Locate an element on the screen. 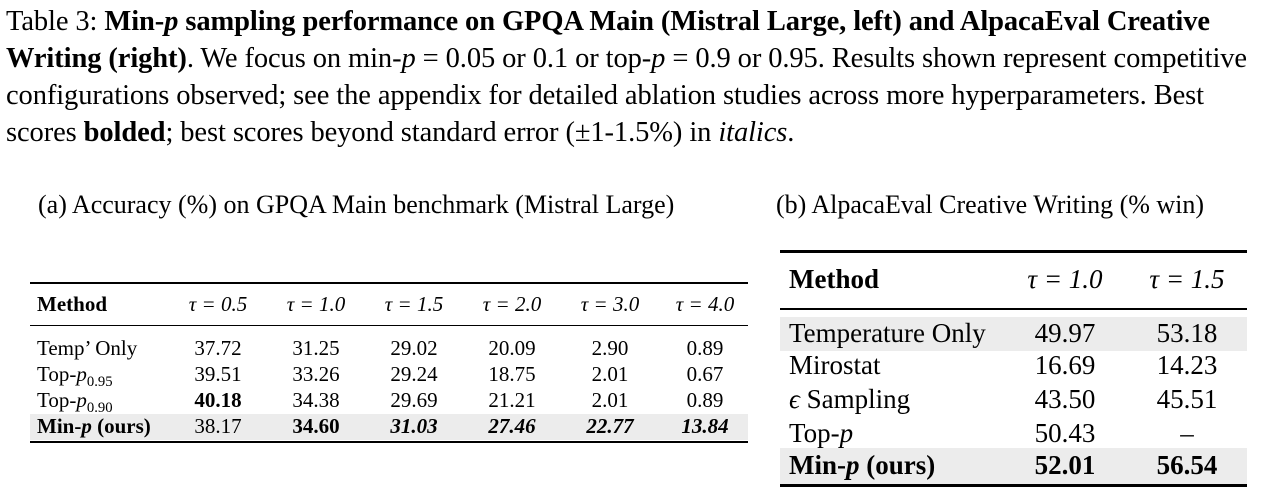 This screenshot has height=504, width=1279. table-a-cell: 20.09 is located at coordinates (512, 348).